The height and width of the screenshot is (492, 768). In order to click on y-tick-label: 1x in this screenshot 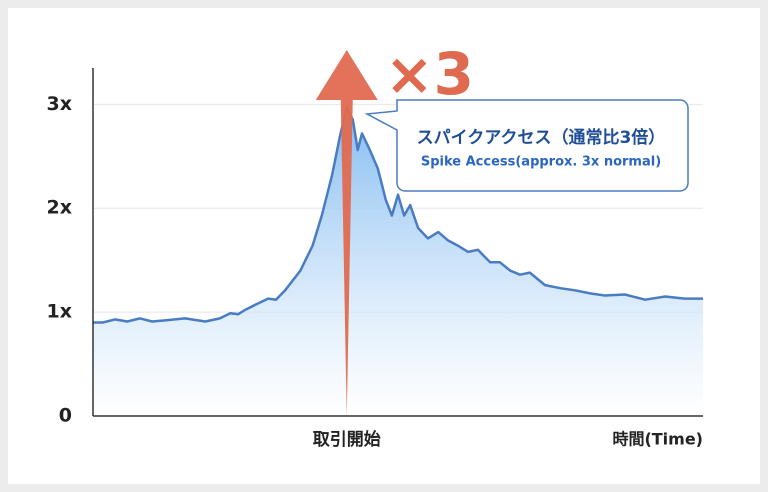, I will do `click(59, 312)`.